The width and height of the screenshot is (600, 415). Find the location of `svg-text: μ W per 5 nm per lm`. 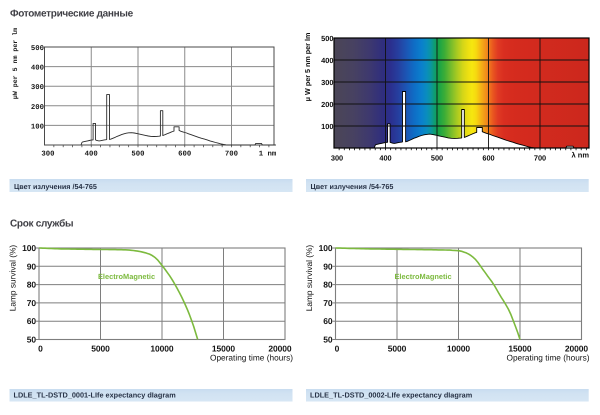

svg-text: μ W per 5 nm per lm is located at coordinates (307, 67).